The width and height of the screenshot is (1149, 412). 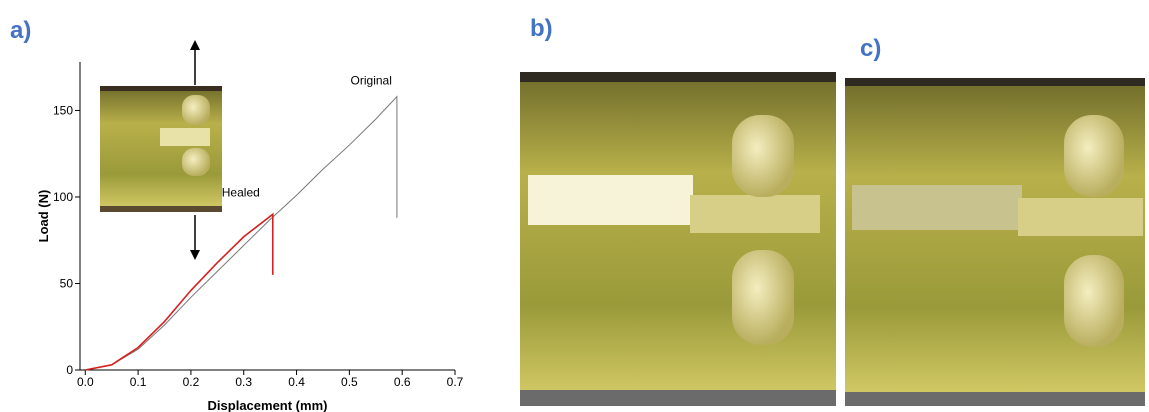 I want to click on y-tick-label: 0, so click(x=69, y=370).